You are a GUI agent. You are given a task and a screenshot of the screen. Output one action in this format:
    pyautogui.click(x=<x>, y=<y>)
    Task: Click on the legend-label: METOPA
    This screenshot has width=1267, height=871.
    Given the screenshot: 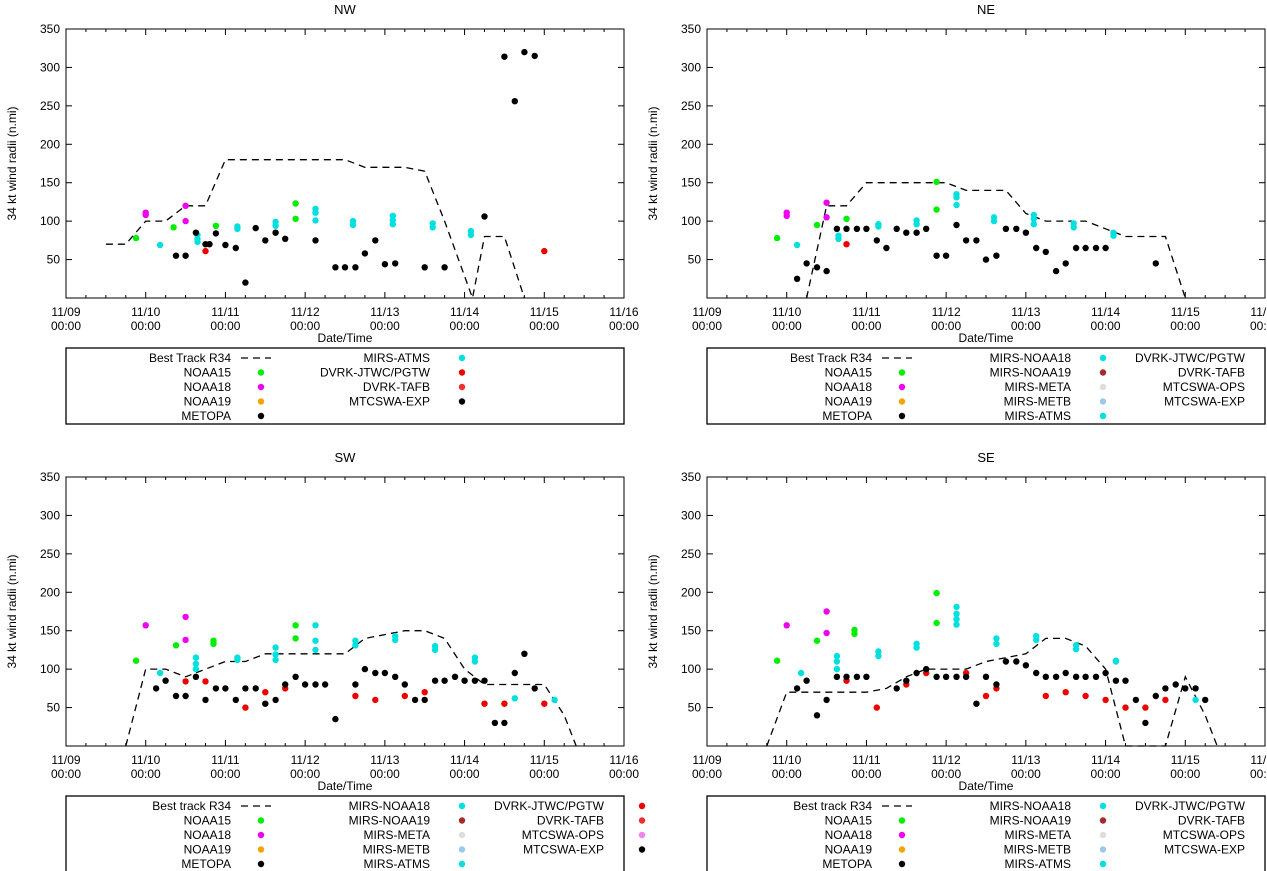 What is the action you would take?
    pyautogui.click(x=206, y=864)
    